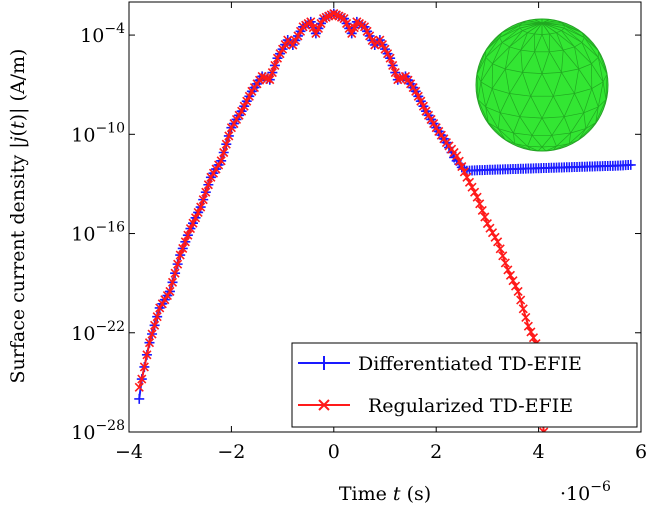 This screenshot has height=510, width=650. I want to click on legend-entry-regularized: Regularized TD-EFIE, so click(435, 406).